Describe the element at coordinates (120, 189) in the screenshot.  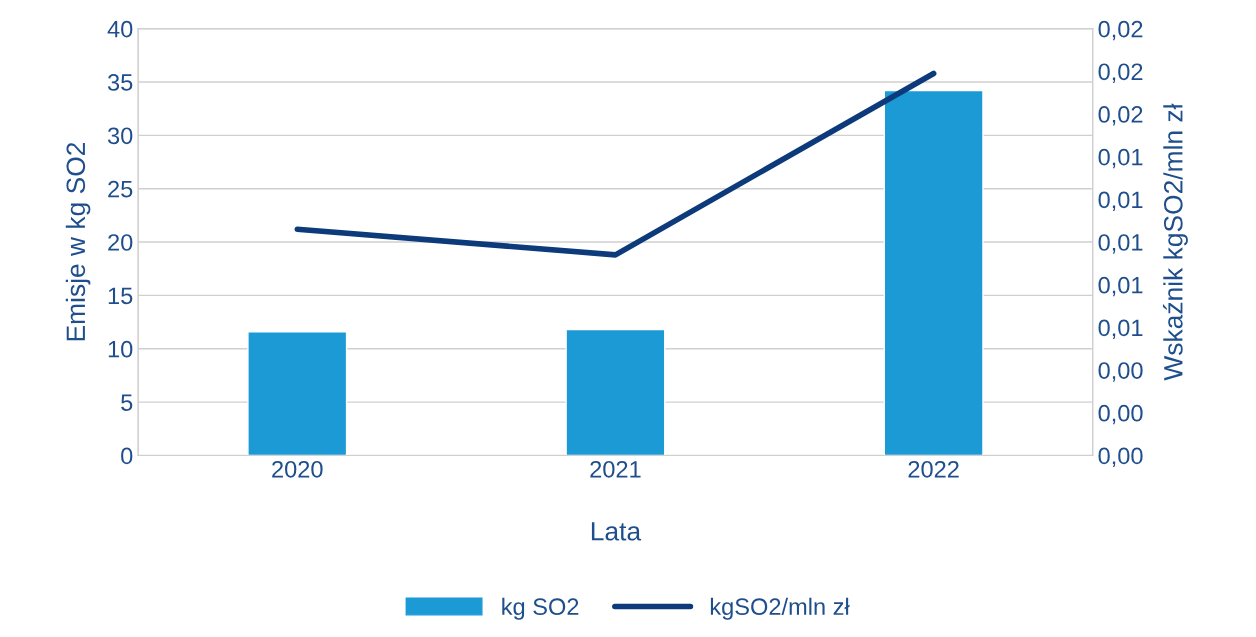
I see `y-tick-label: 25` at that location.